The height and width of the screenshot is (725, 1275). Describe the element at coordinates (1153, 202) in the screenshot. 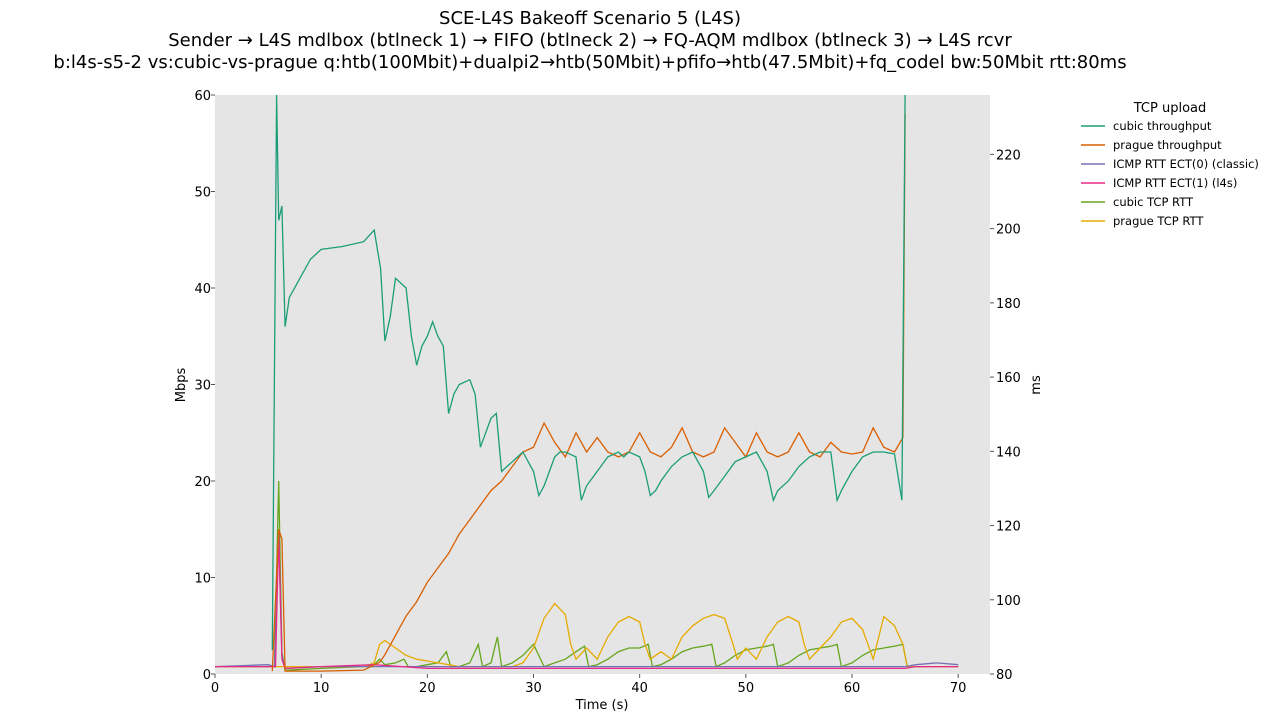

I see `legend-label: cubic TCP RTT` at that location.